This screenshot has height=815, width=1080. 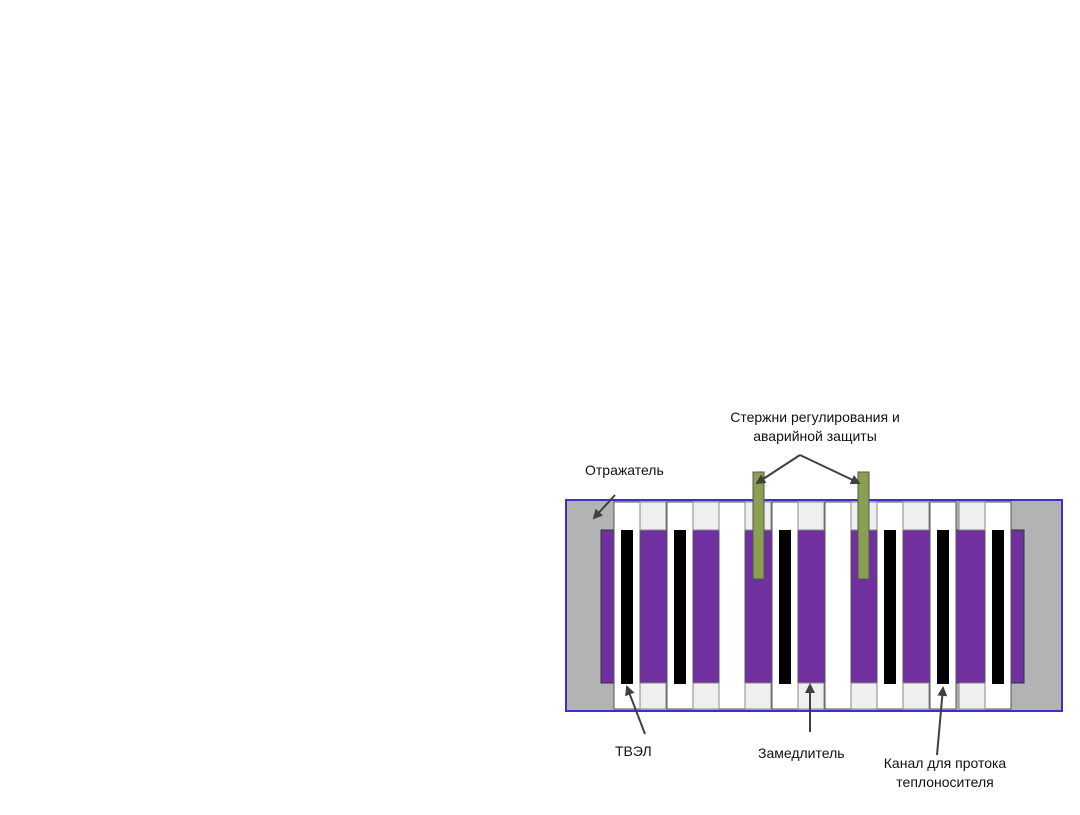 What do you see at coordinates (945, 763) in the screenshot?
I see `coolant-channel-label-line1: Канал для протока` at bounding box center [945, 763].